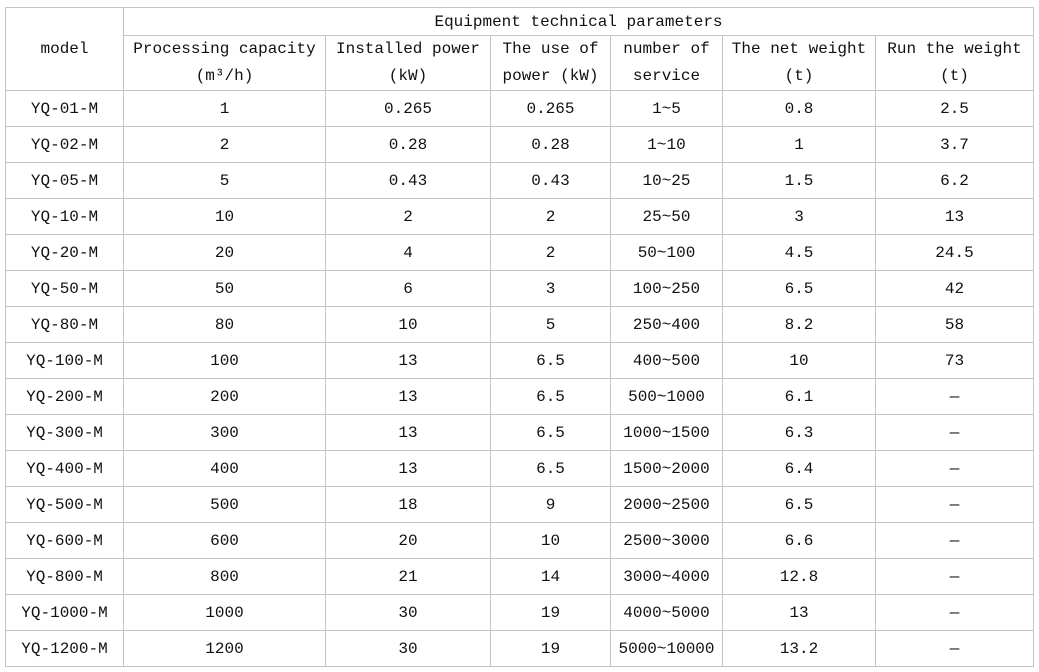  I want to click on header-row: model Equipment technical parameters, so click(519, 49).